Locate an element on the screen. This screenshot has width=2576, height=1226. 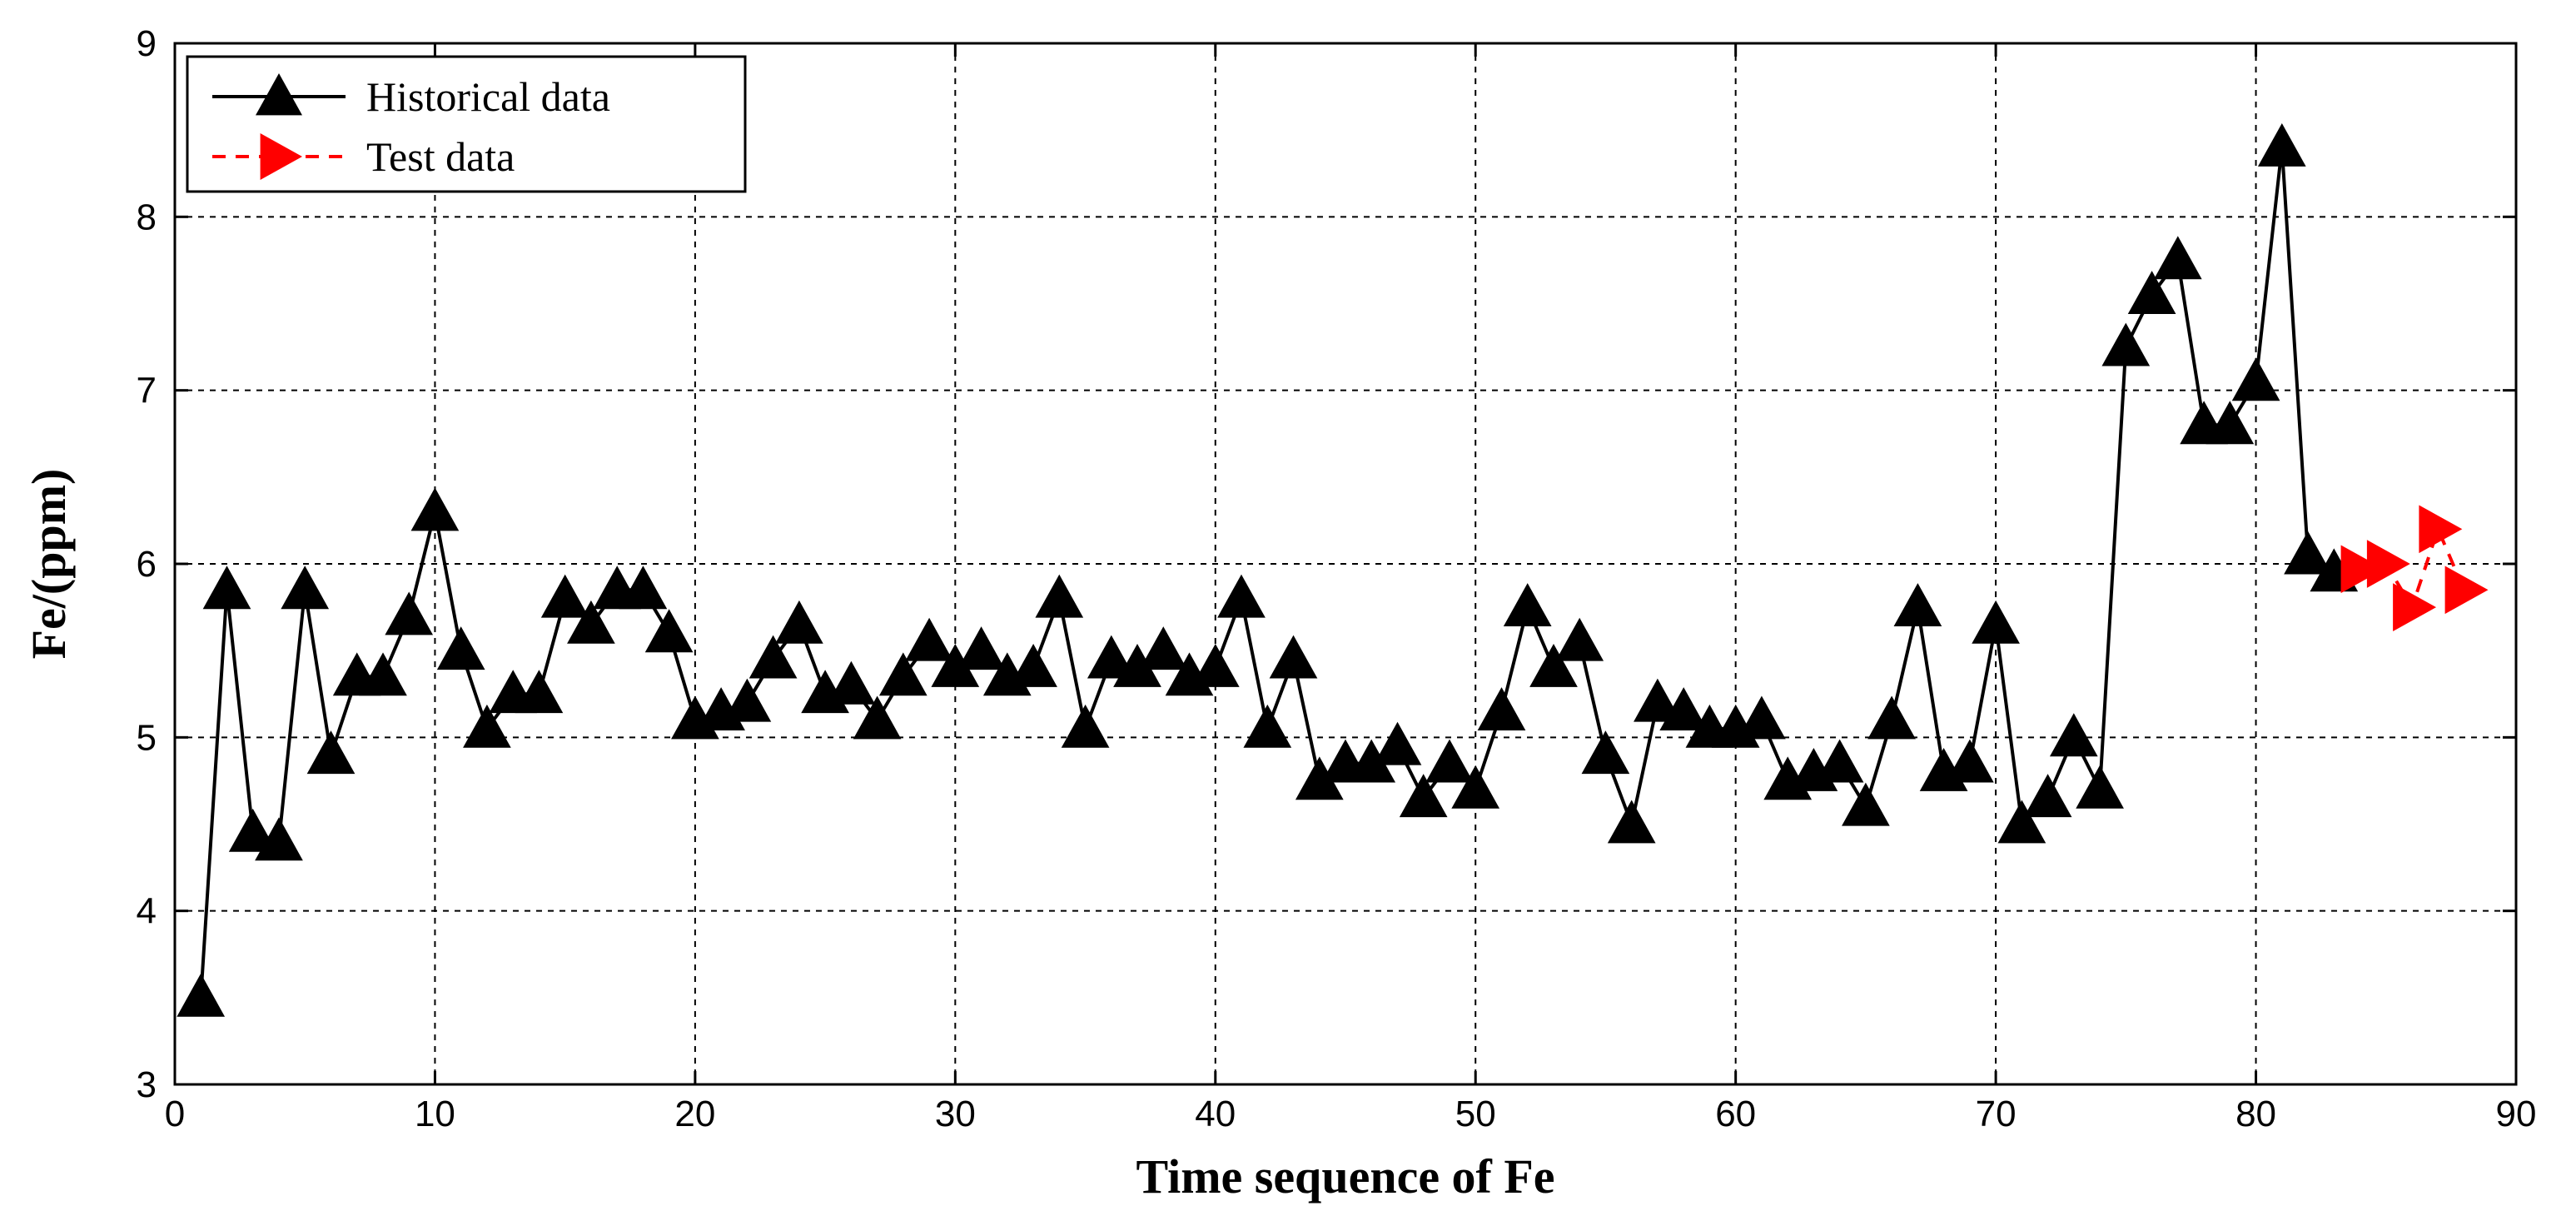
legend: Historical data Test data is located at coordinates (466, 124).